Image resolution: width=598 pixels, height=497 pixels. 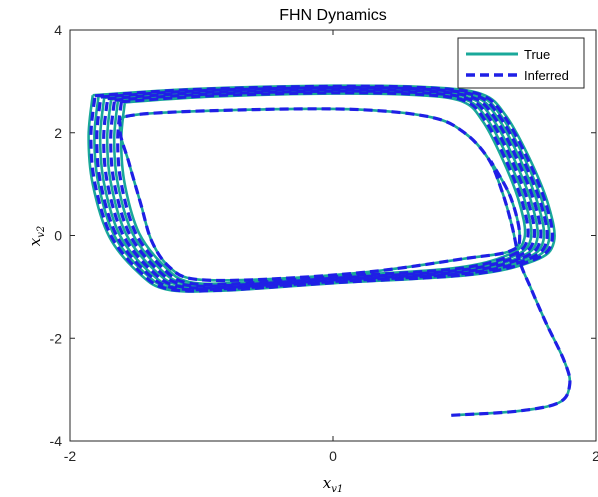 I want to click on y-axis-label: xv2, so click(x=36, y=236).